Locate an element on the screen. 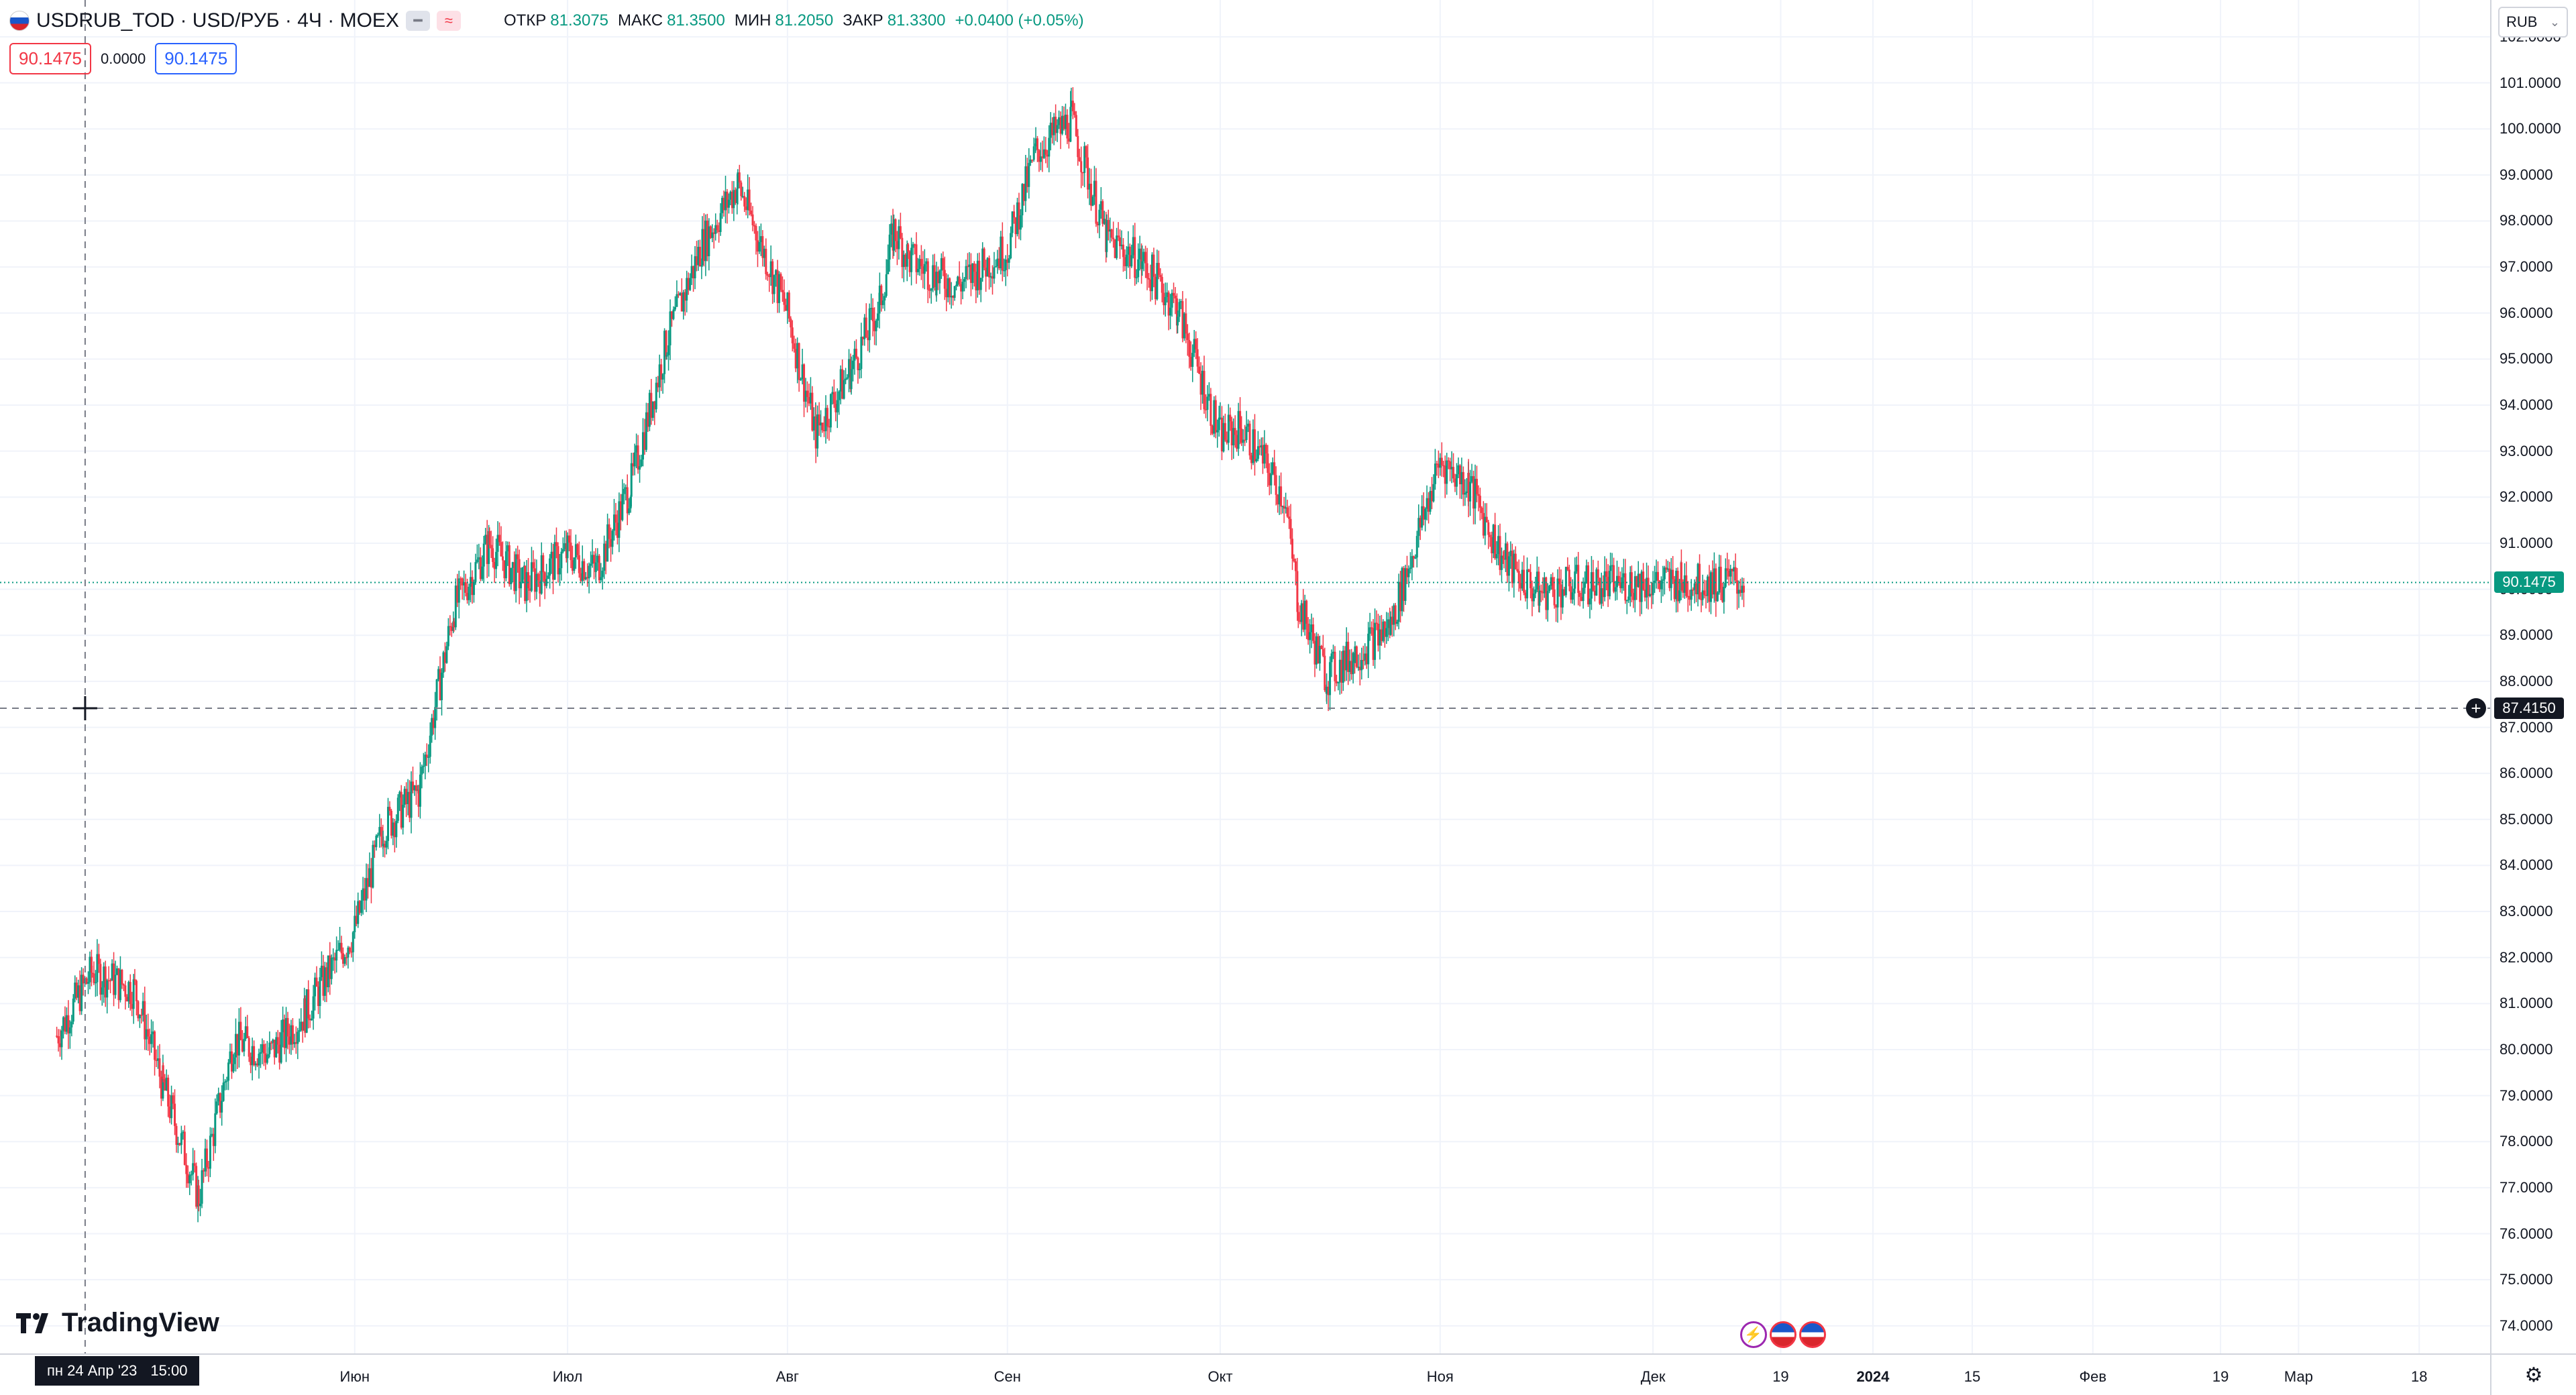 The height and width of the screenshot is (1395, 2576). high-value: 81.3500 is located at coordinates (696, 20).